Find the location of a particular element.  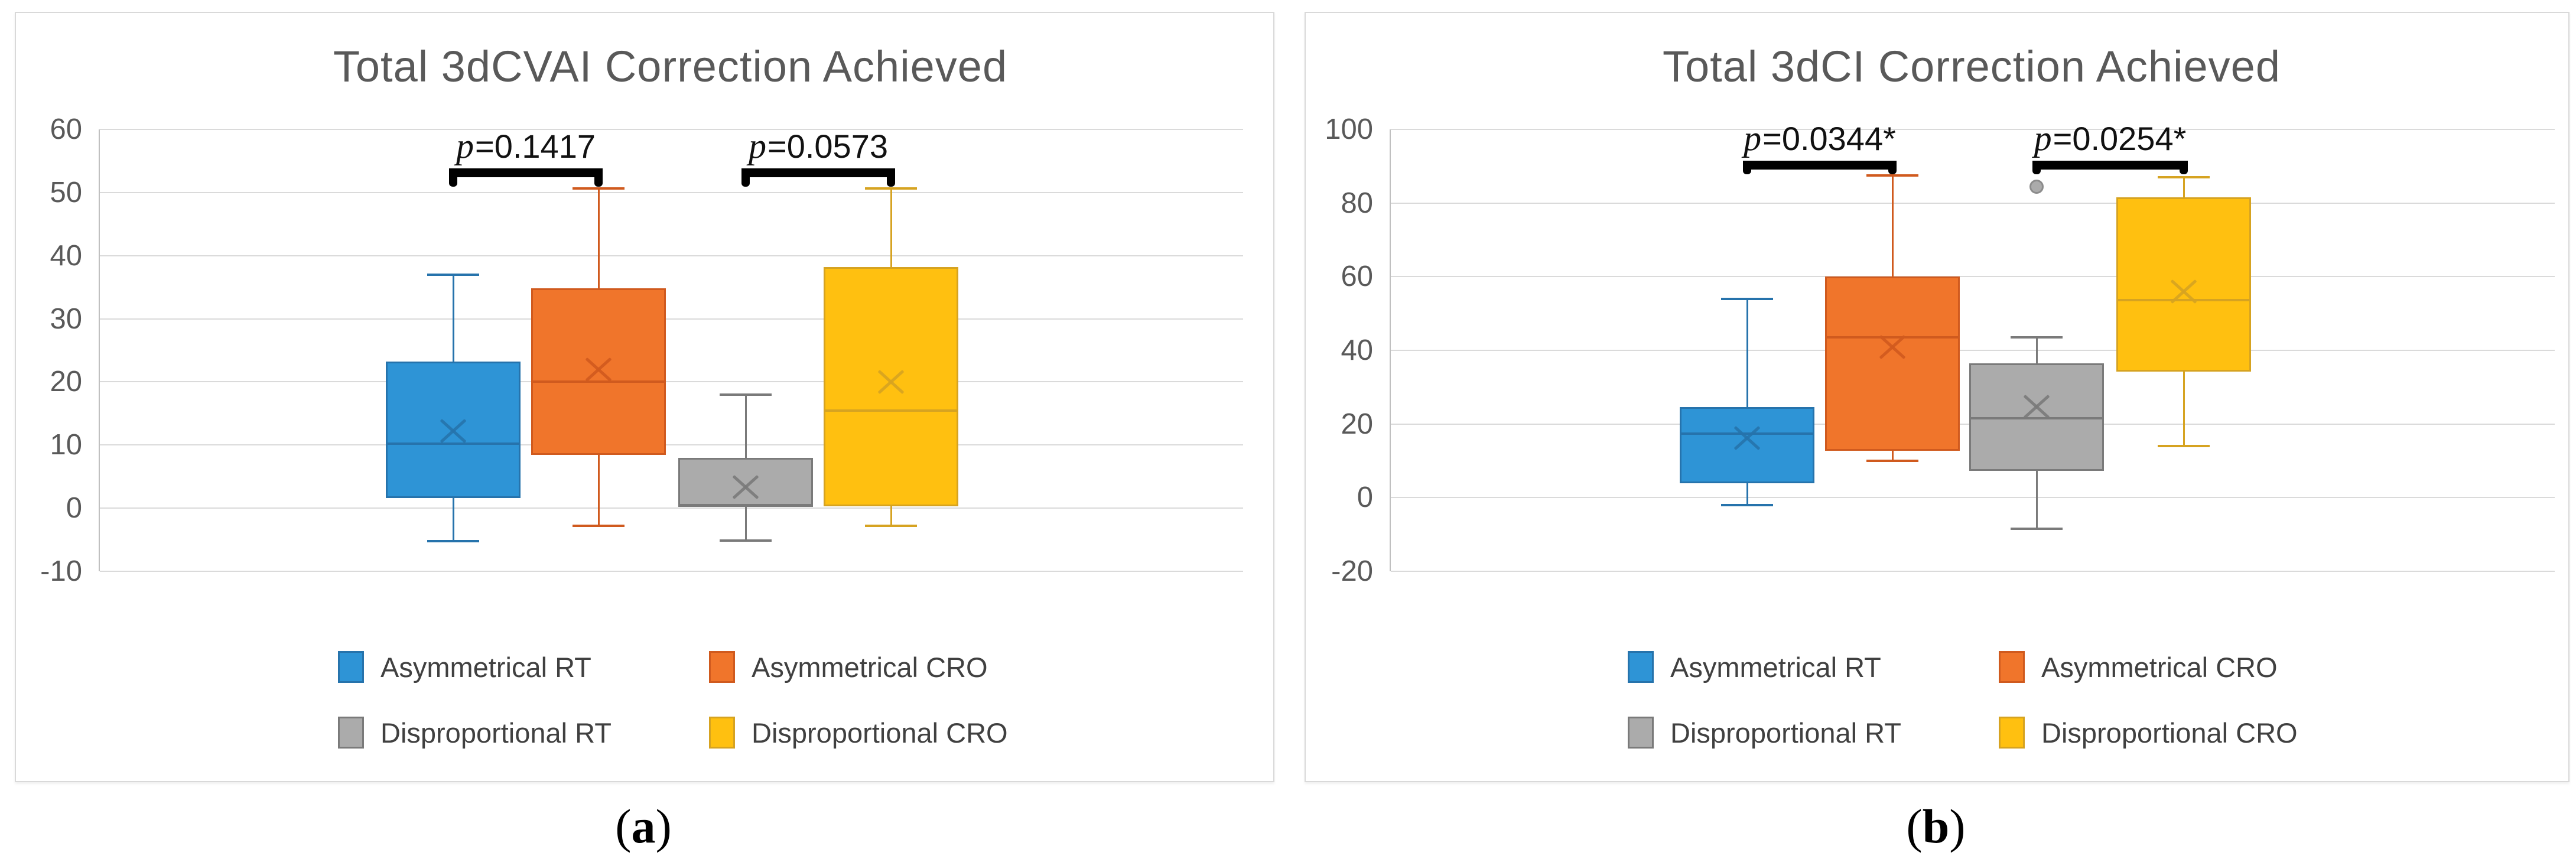

p-value-label: p=0.1417 is located at coordinates (526, 146).